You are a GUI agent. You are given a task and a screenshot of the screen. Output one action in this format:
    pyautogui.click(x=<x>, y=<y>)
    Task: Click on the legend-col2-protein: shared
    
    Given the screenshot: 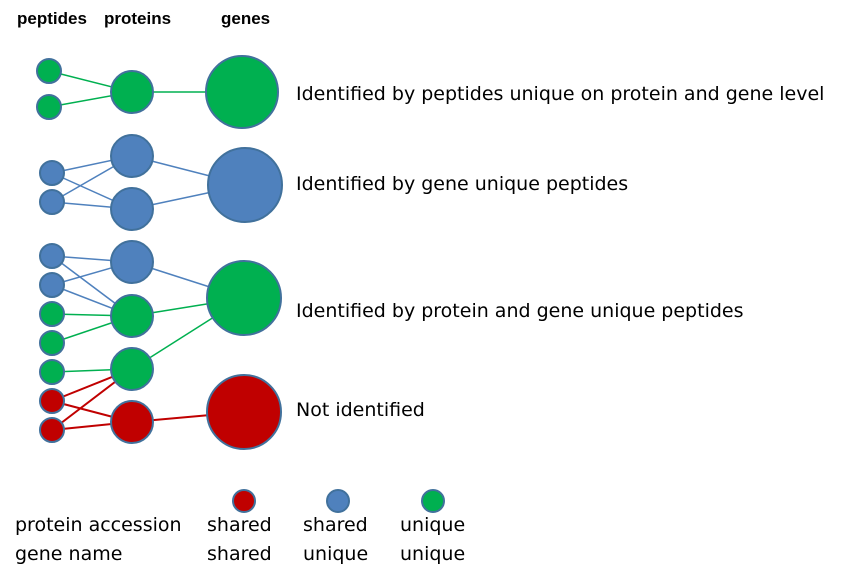 What is the action you would take?
    pyautogui.click(x=335, y=525)
    